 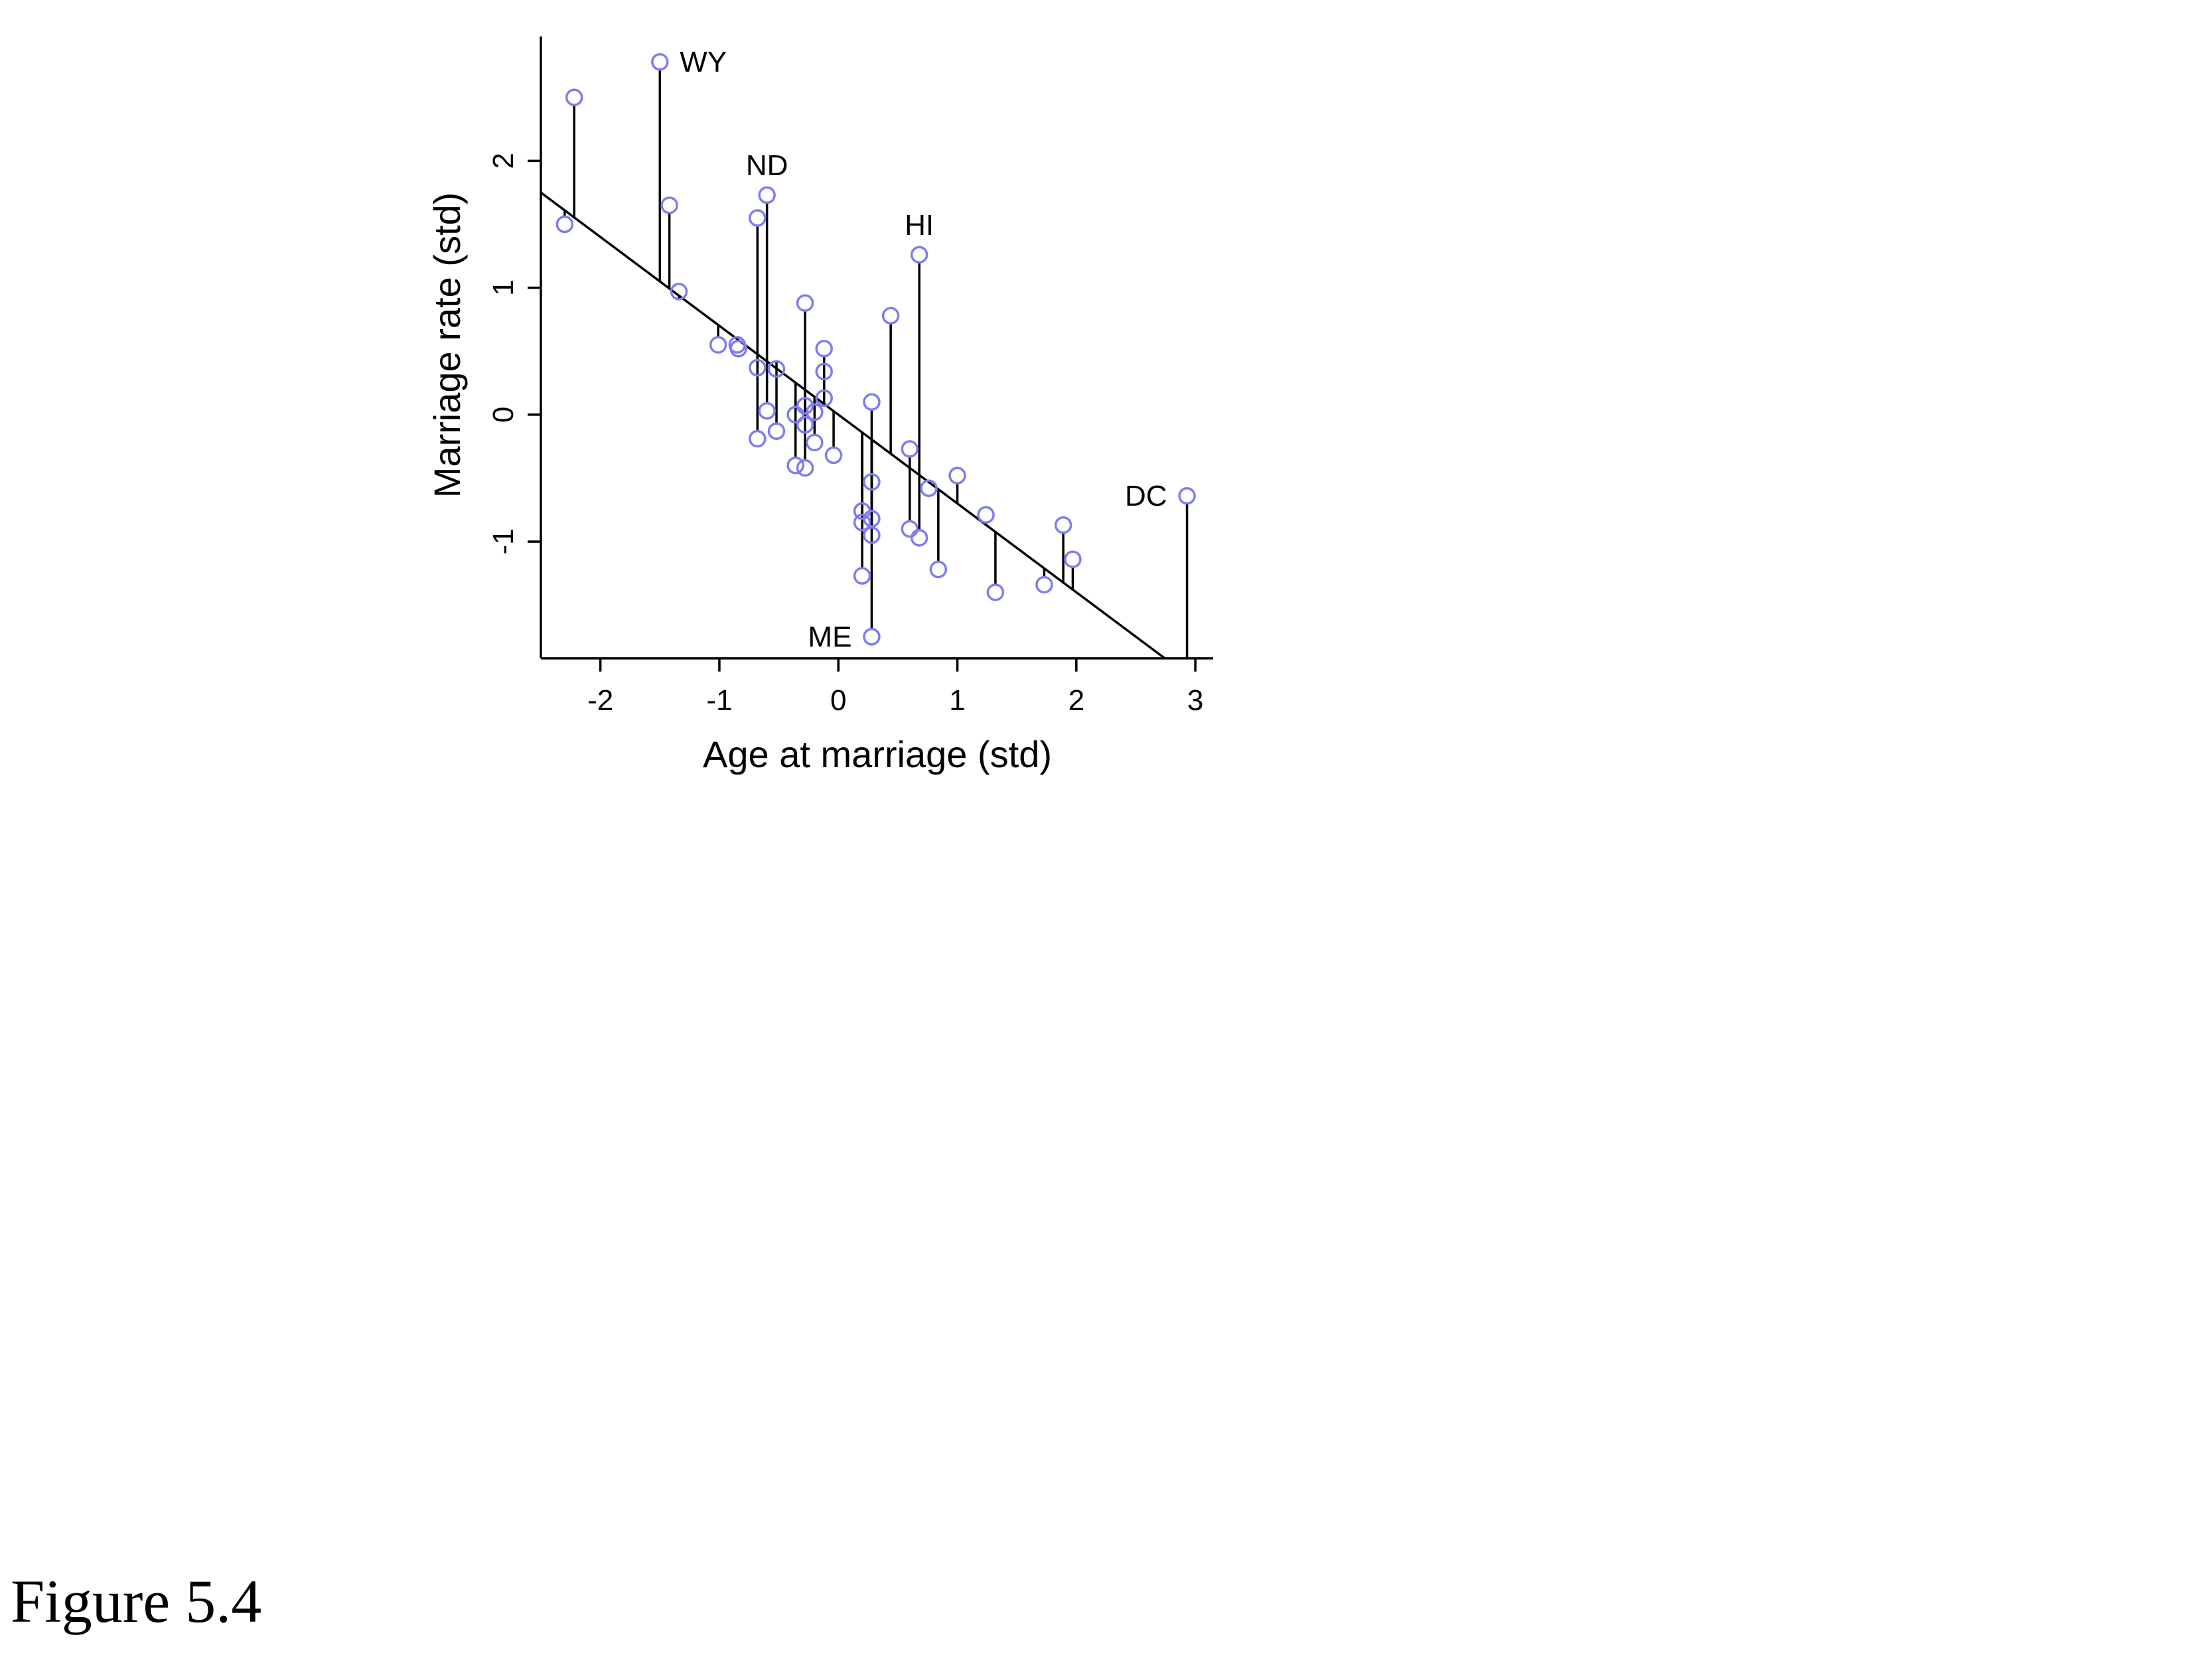 I want to click on y-axis: -1 0 1 2, so click(x=514, y=347).